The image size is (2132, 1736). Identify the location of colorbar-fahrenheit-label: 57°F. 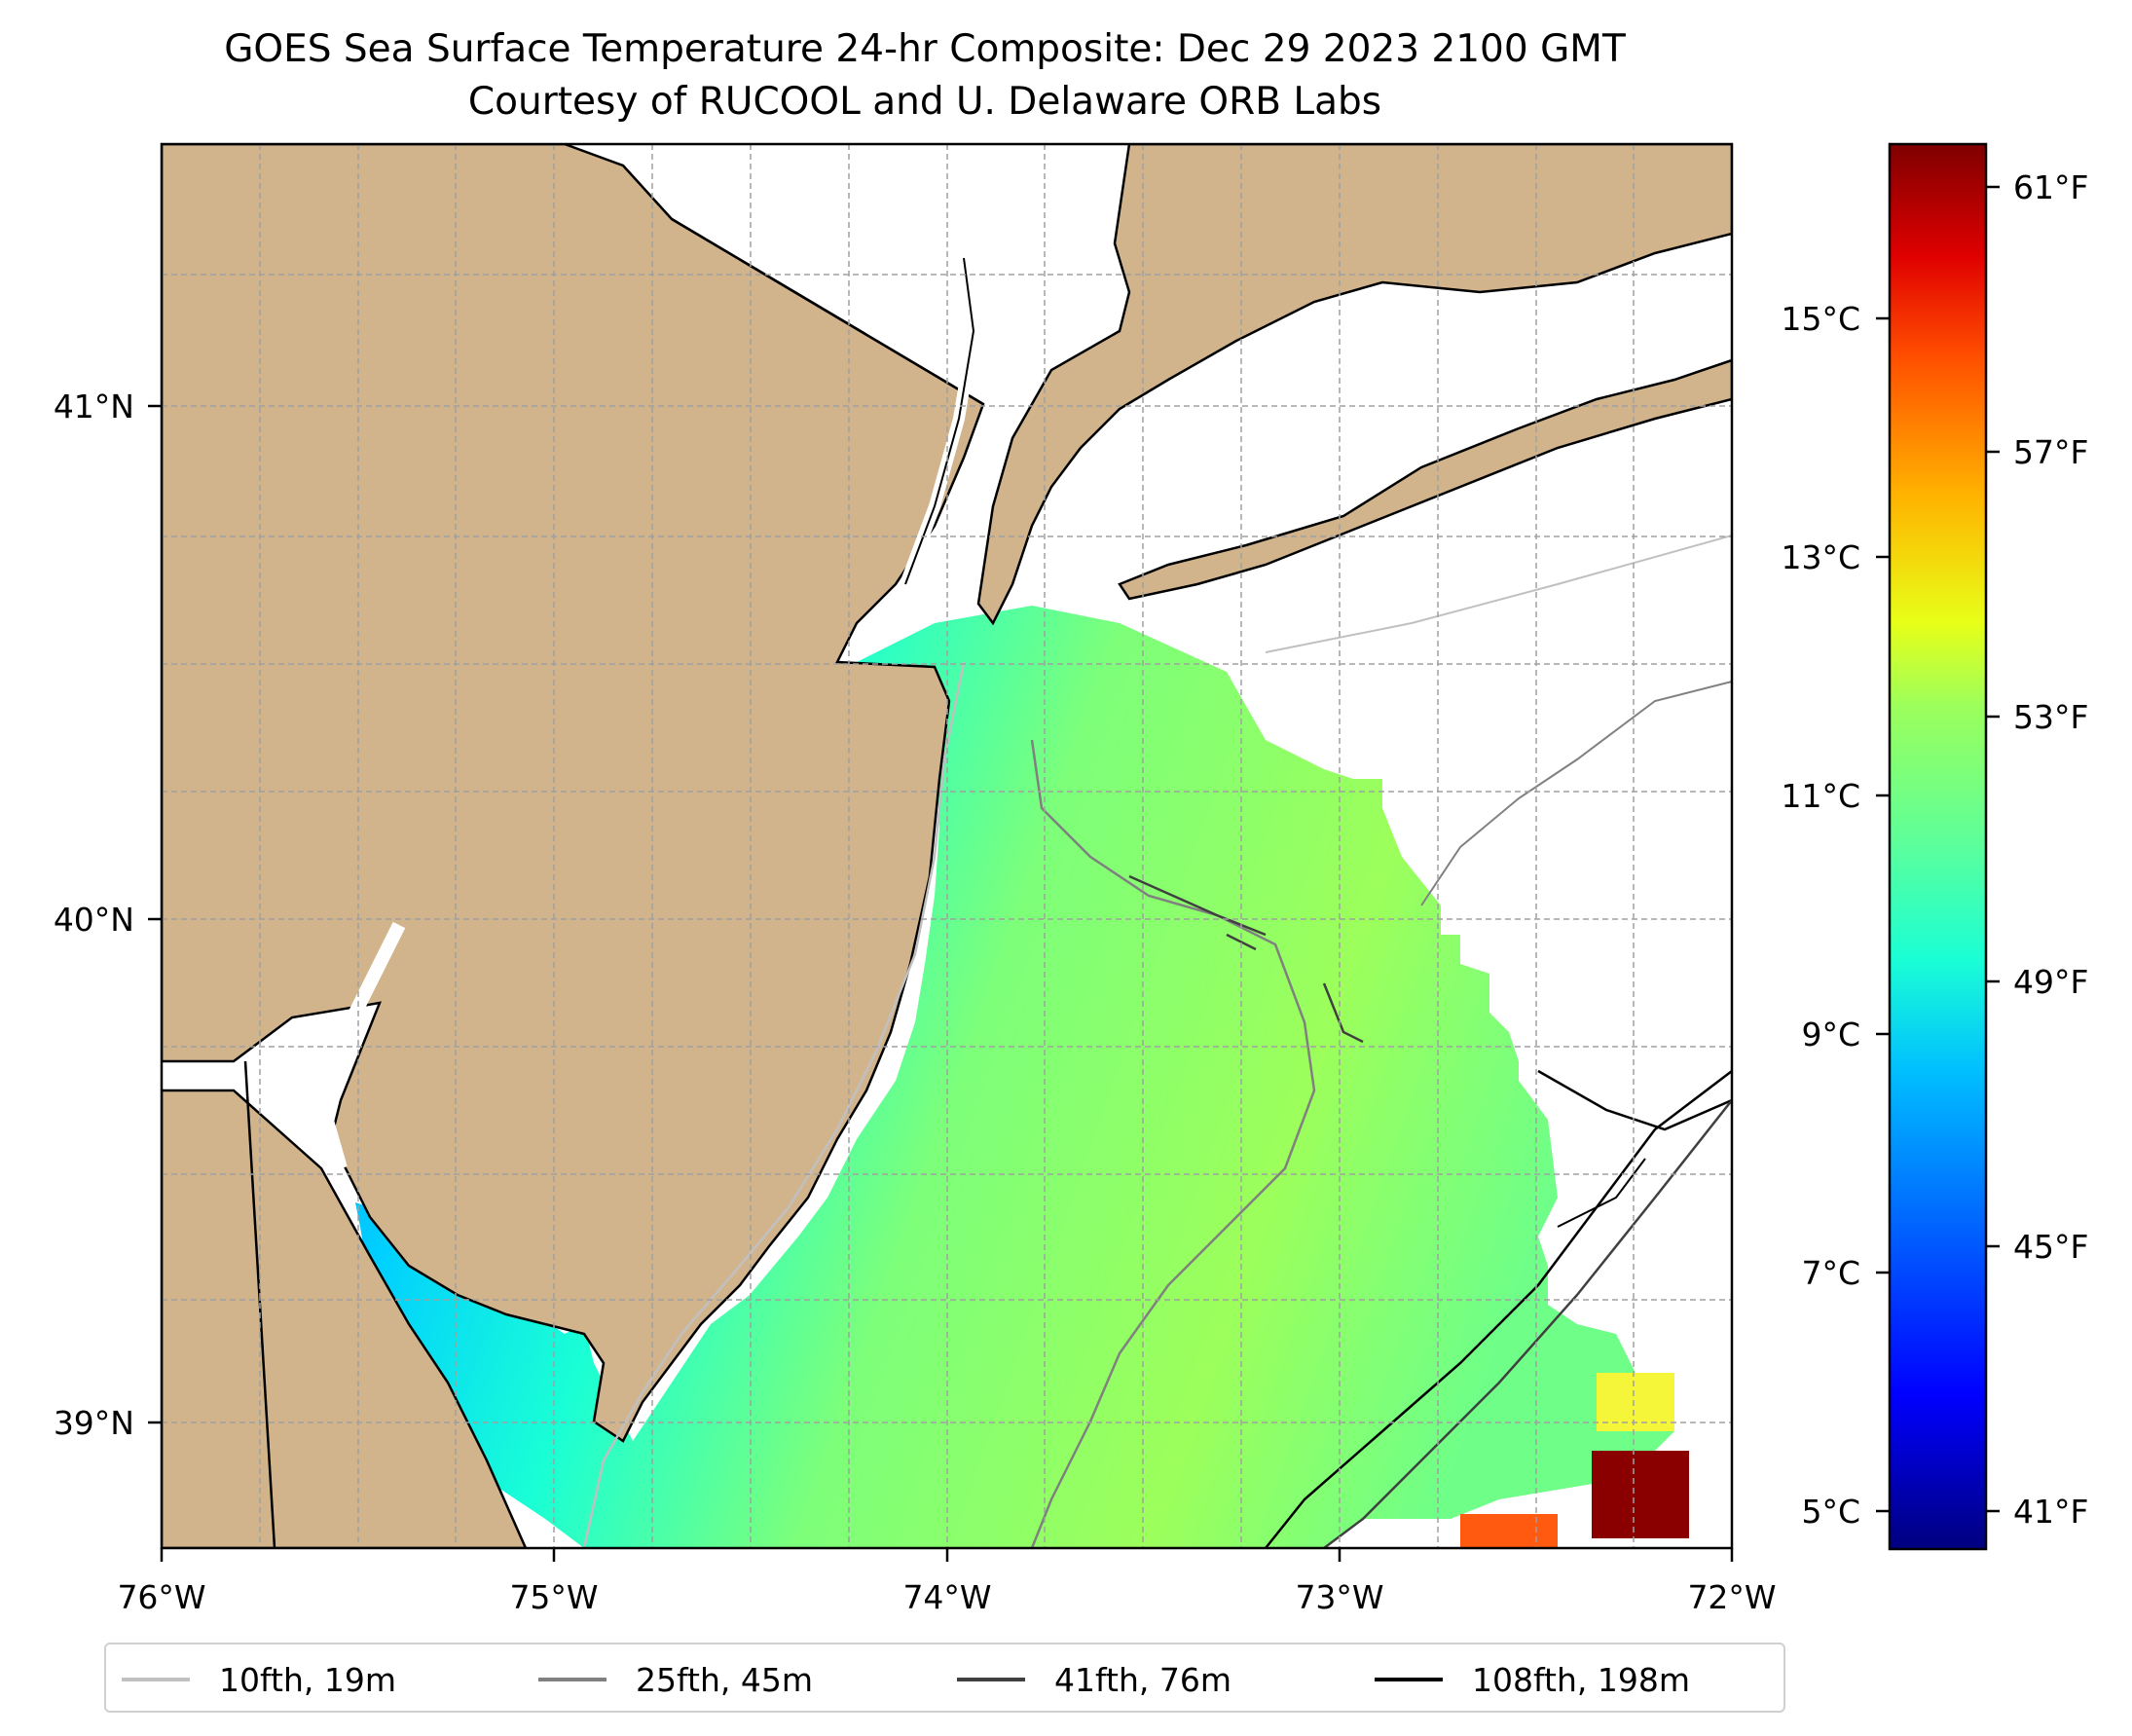
(2050, 452).